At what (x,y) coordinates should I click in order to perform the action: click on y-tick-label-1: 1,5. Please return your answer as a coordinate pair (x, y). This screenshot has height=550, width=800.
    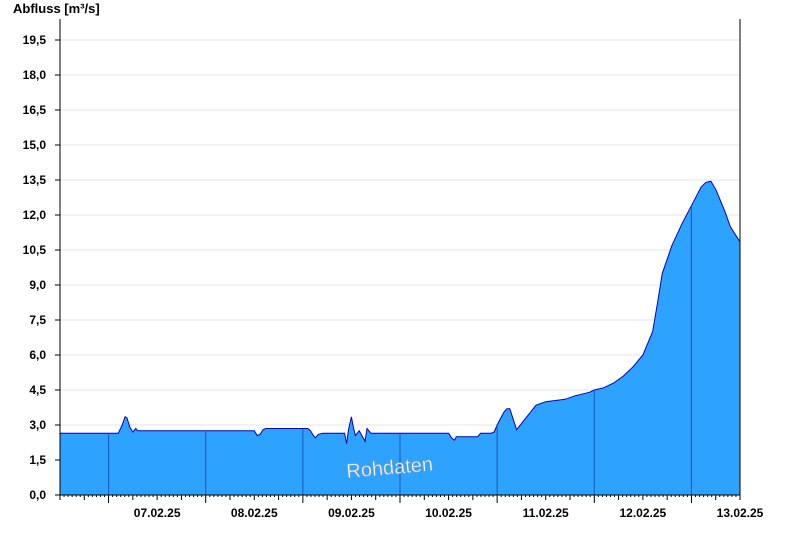
    Looking at the image, I should click on (37, 460).